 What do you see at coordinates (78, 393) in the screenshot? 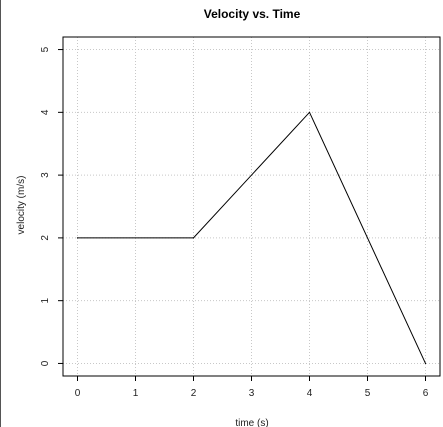
I see `x-tick-label: 0` at bounding box center [78, 393].